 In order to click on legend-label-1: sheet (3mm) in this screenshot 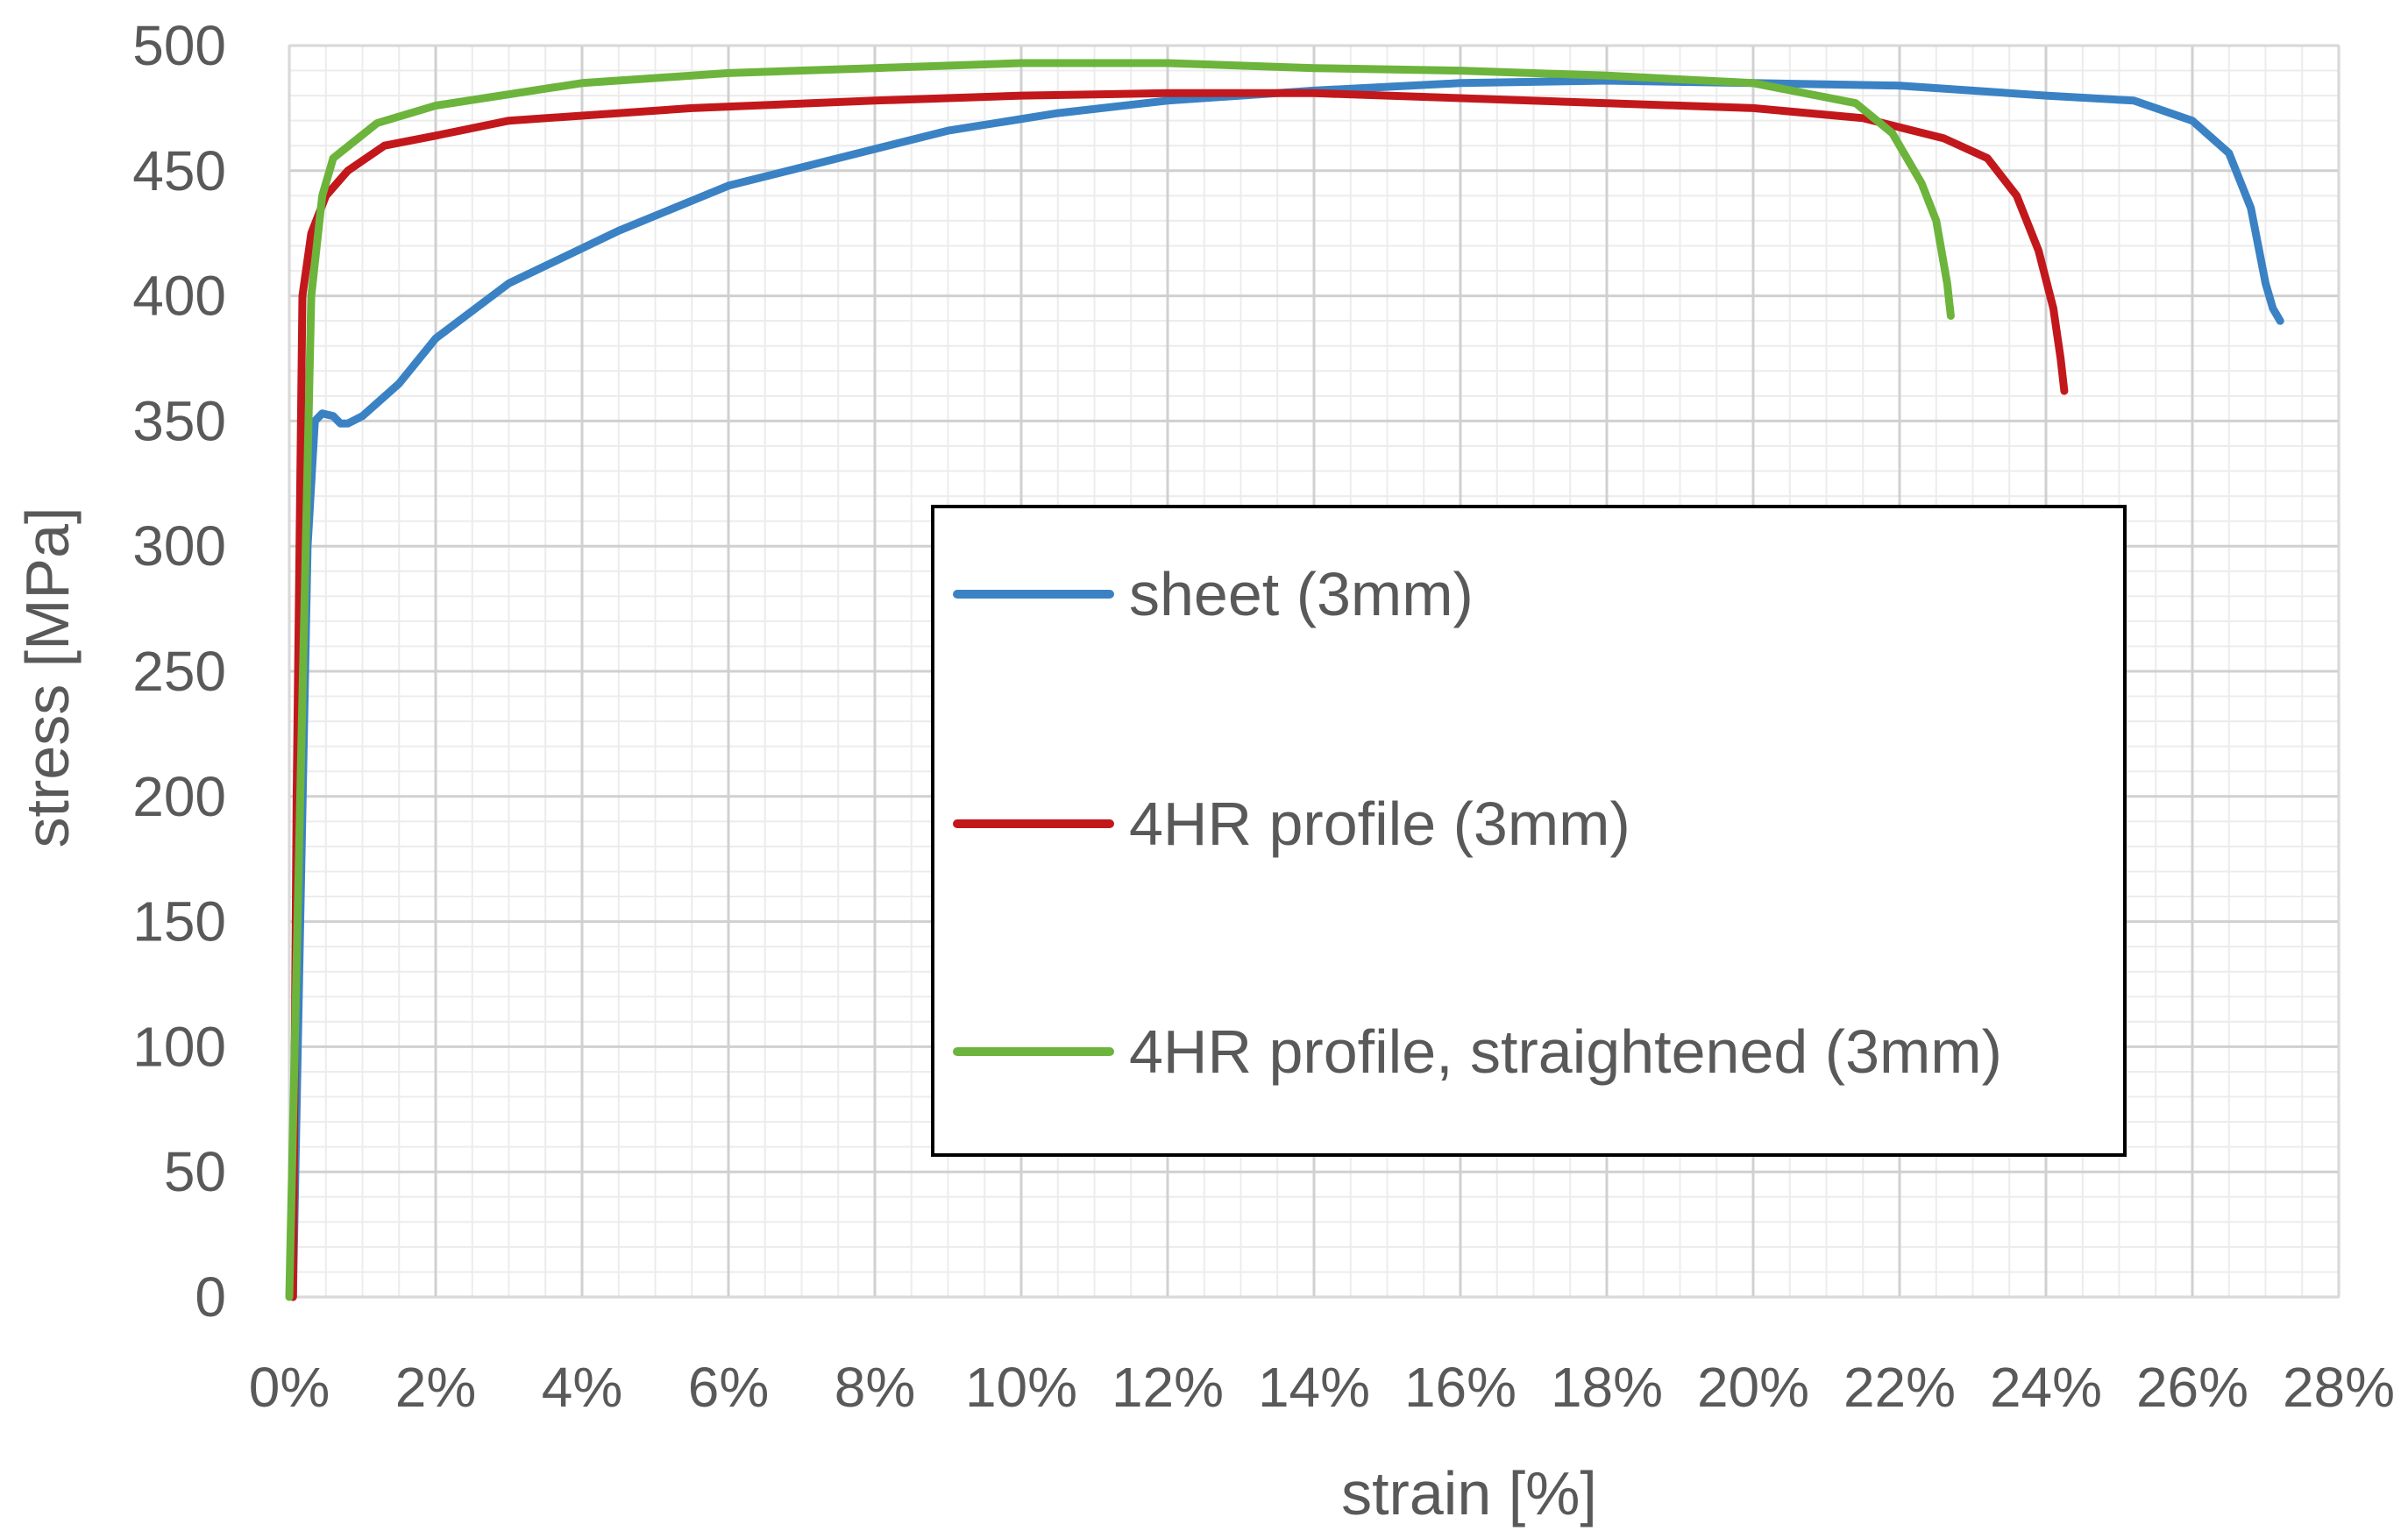, I will do `click(1301, 594)`.